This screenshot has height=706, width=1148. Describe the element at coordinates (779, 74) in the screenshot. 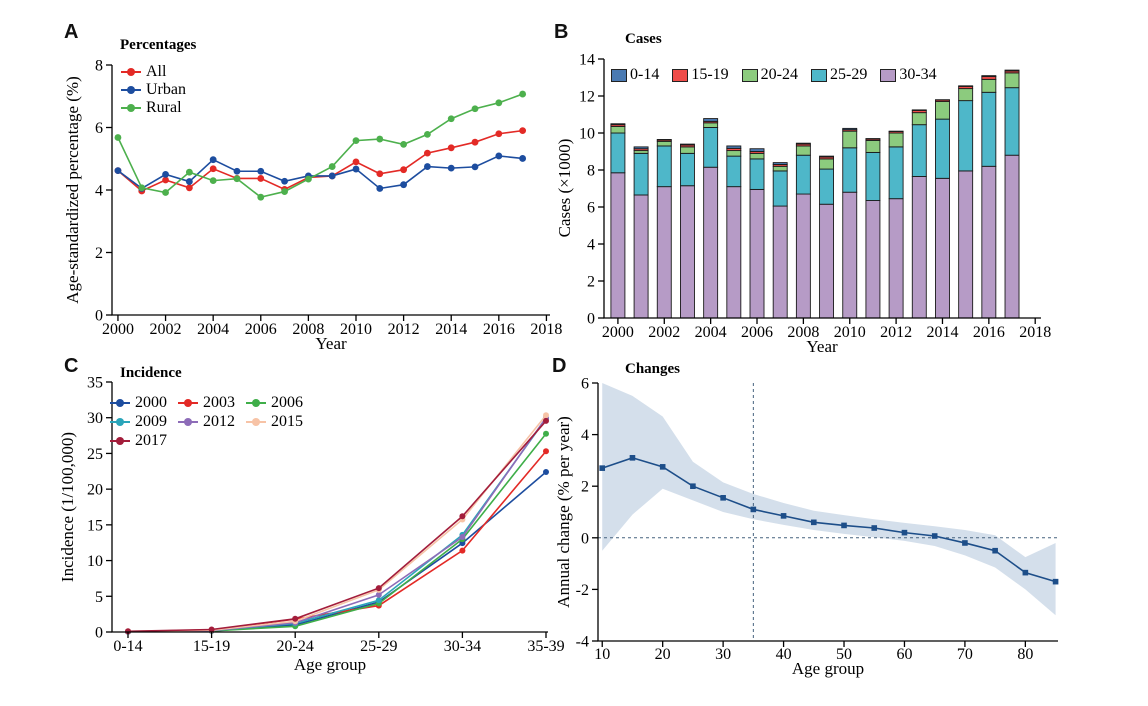

I see `legend-label: 20-24` at that location.